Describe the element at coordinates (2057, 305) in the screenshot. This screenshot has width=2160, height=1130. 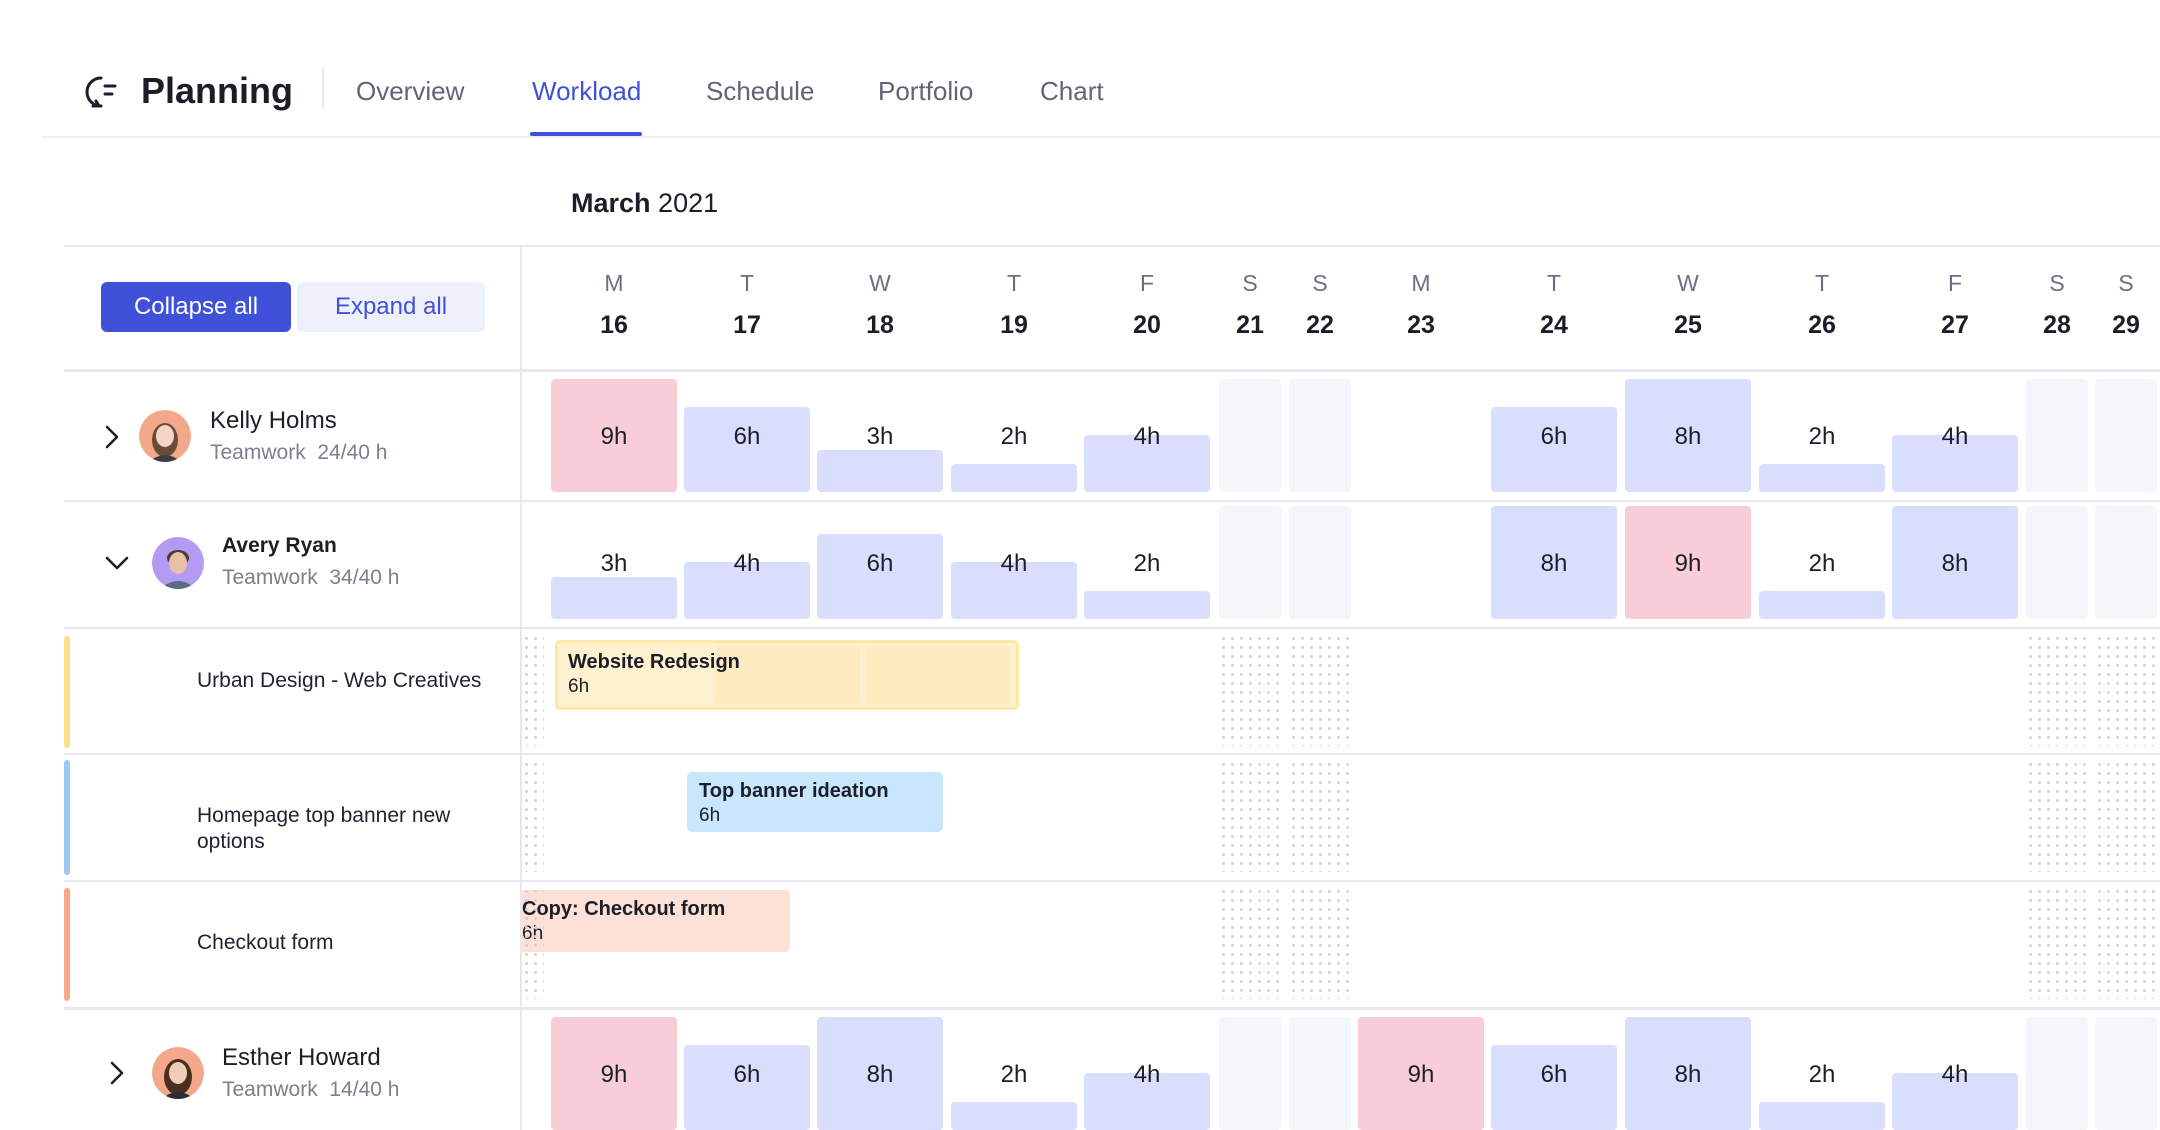
I see `day-column-header: S 28` at that location.